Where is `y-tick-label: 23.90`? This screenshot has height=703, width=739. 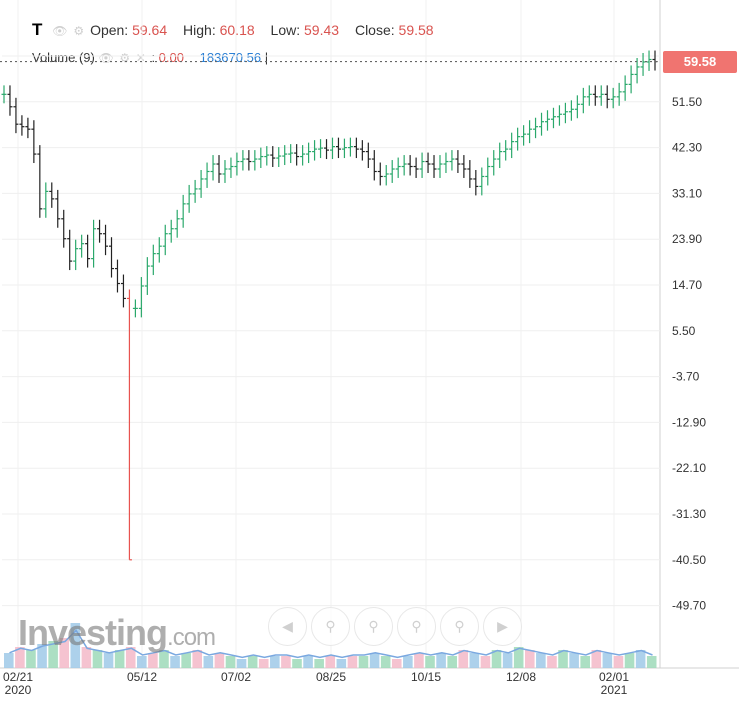 y-tick-label: 23.90 is located at coordinates (687, 239).